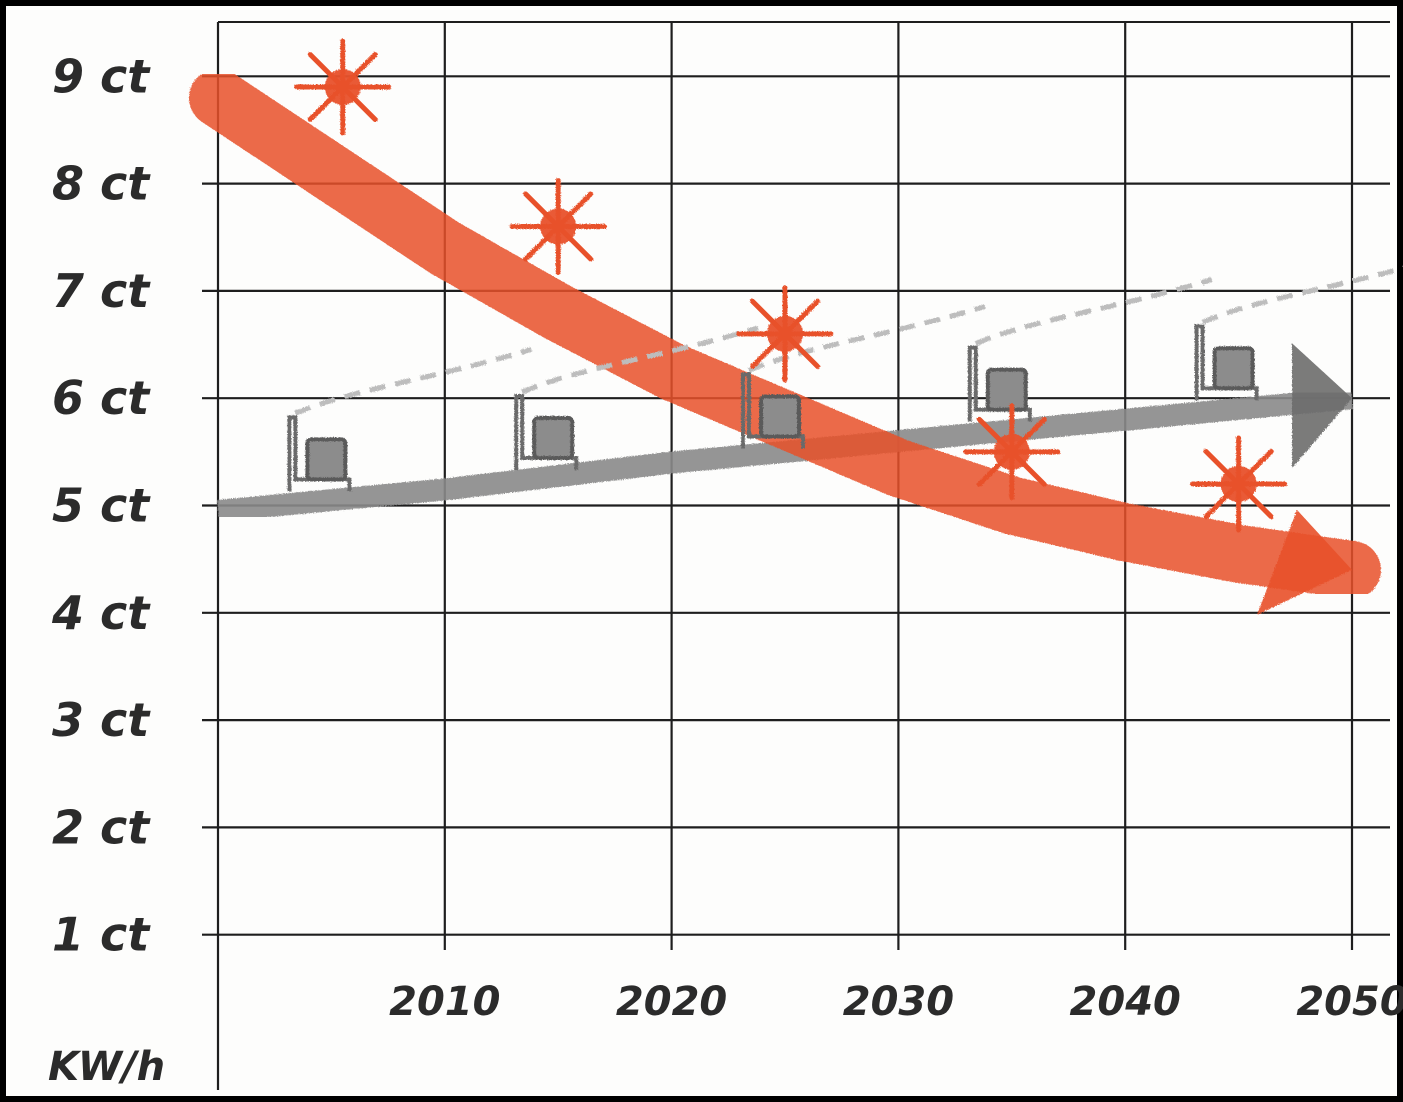 The width and height of the screenshot is (1403, 1102). Describe the element at coordinates (1322, 406) in the screenshot. I see `fossil-arrowhead` at that location.